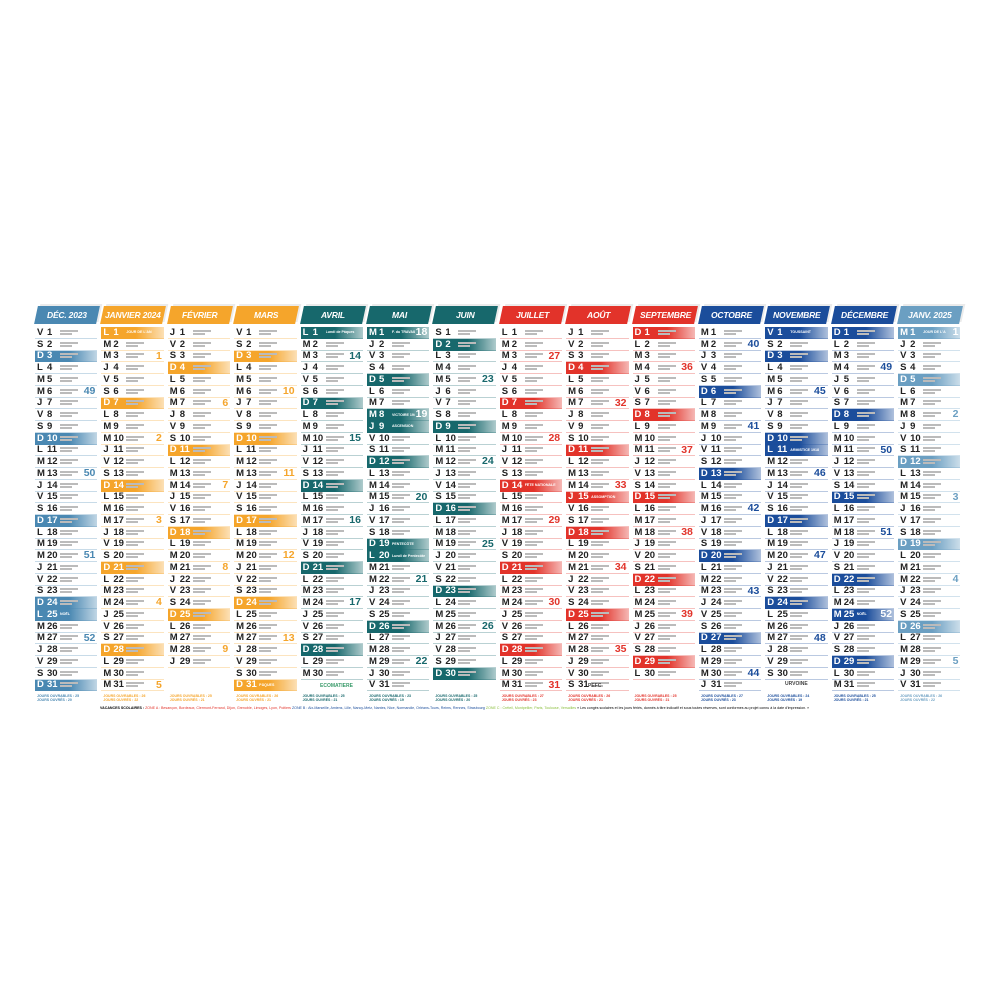 The height and width of the screenshot is (1000, 1000). I want to click on day-row: M 29, so click(730, 662).